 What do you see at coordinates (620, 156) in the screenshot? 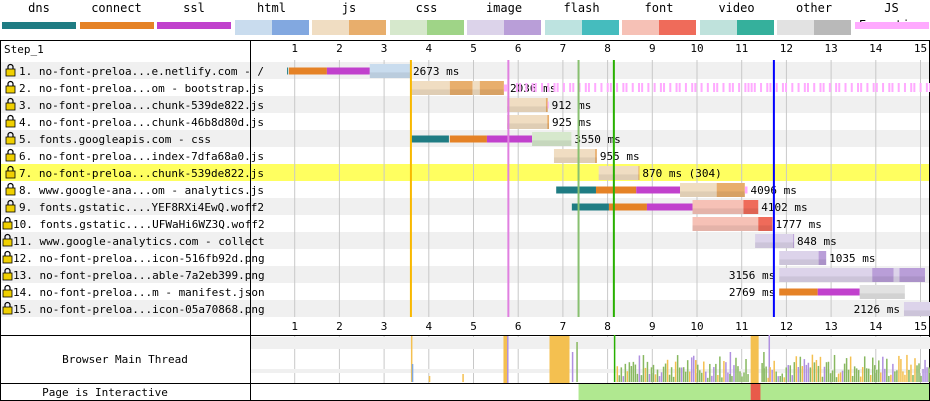
I see `request-duration: 955 ms` at bounding box center [620, 156].